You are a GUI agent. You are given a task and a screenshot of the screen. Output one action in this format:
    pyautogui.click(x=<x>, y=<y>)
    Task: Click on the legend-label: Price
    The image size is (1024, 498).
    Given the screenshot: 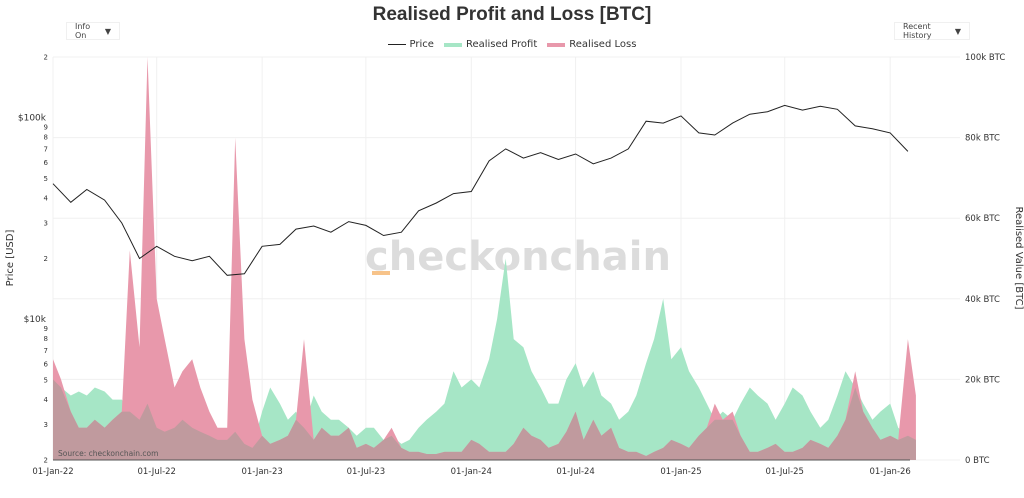 What is the action you would take?
    pyautogui.click(x=421, y=44)
    